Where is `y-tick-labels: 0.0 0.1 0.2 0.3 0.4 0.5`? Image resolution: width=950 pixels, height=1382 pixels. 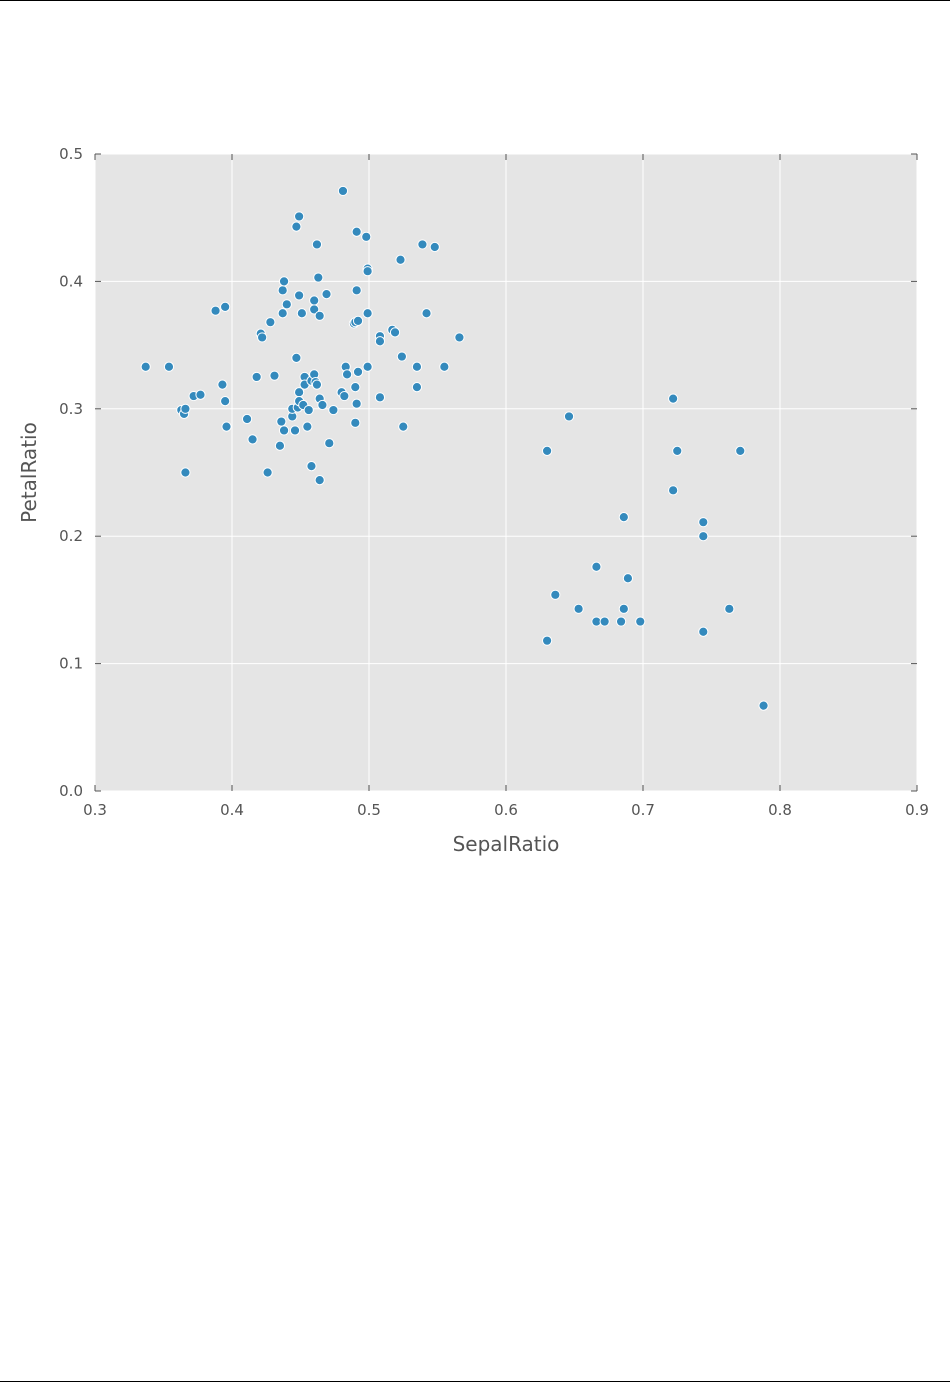 y-tick-labels: 0.0 0.1 0.2 0.3 0.4 0.5 is located at coordinates (71, 472).